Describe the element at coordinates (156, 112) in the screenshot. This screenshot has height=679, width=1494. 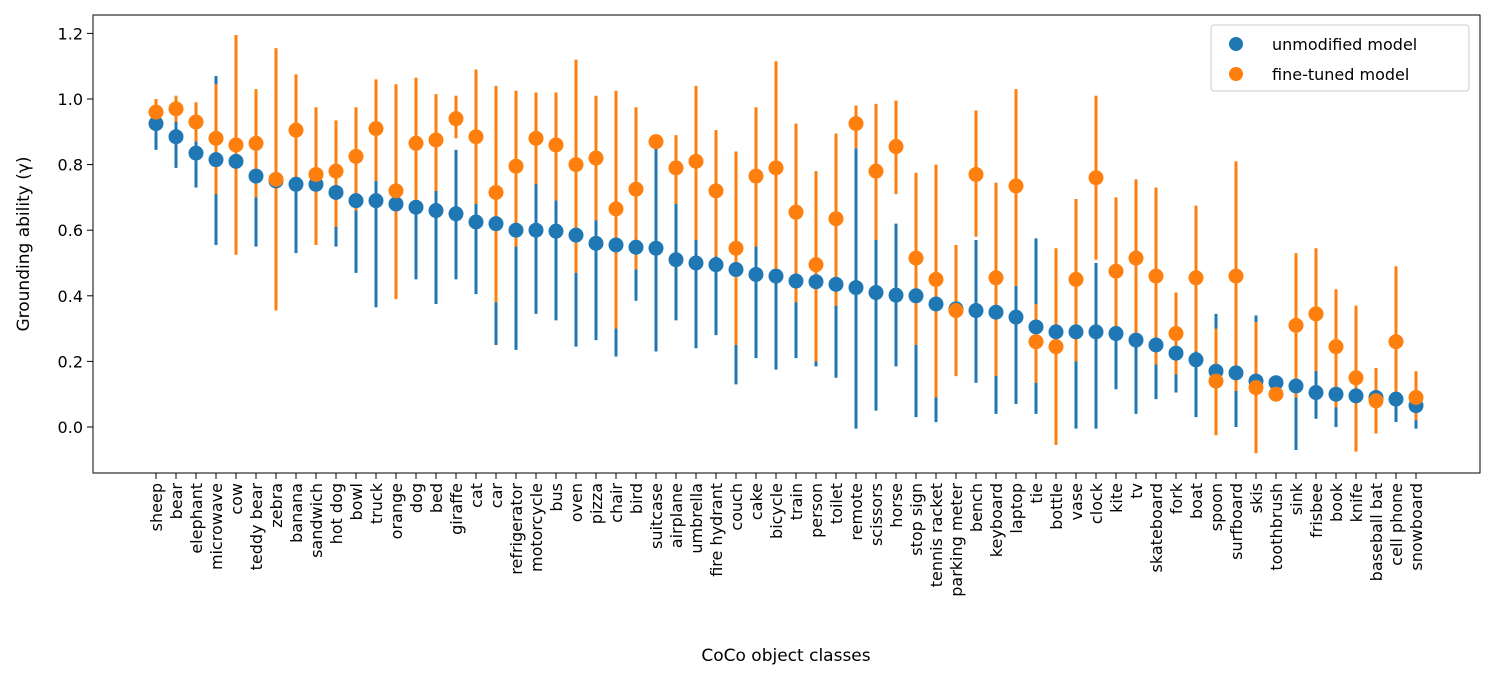
I see `point-finetuned-sheep` at that location.